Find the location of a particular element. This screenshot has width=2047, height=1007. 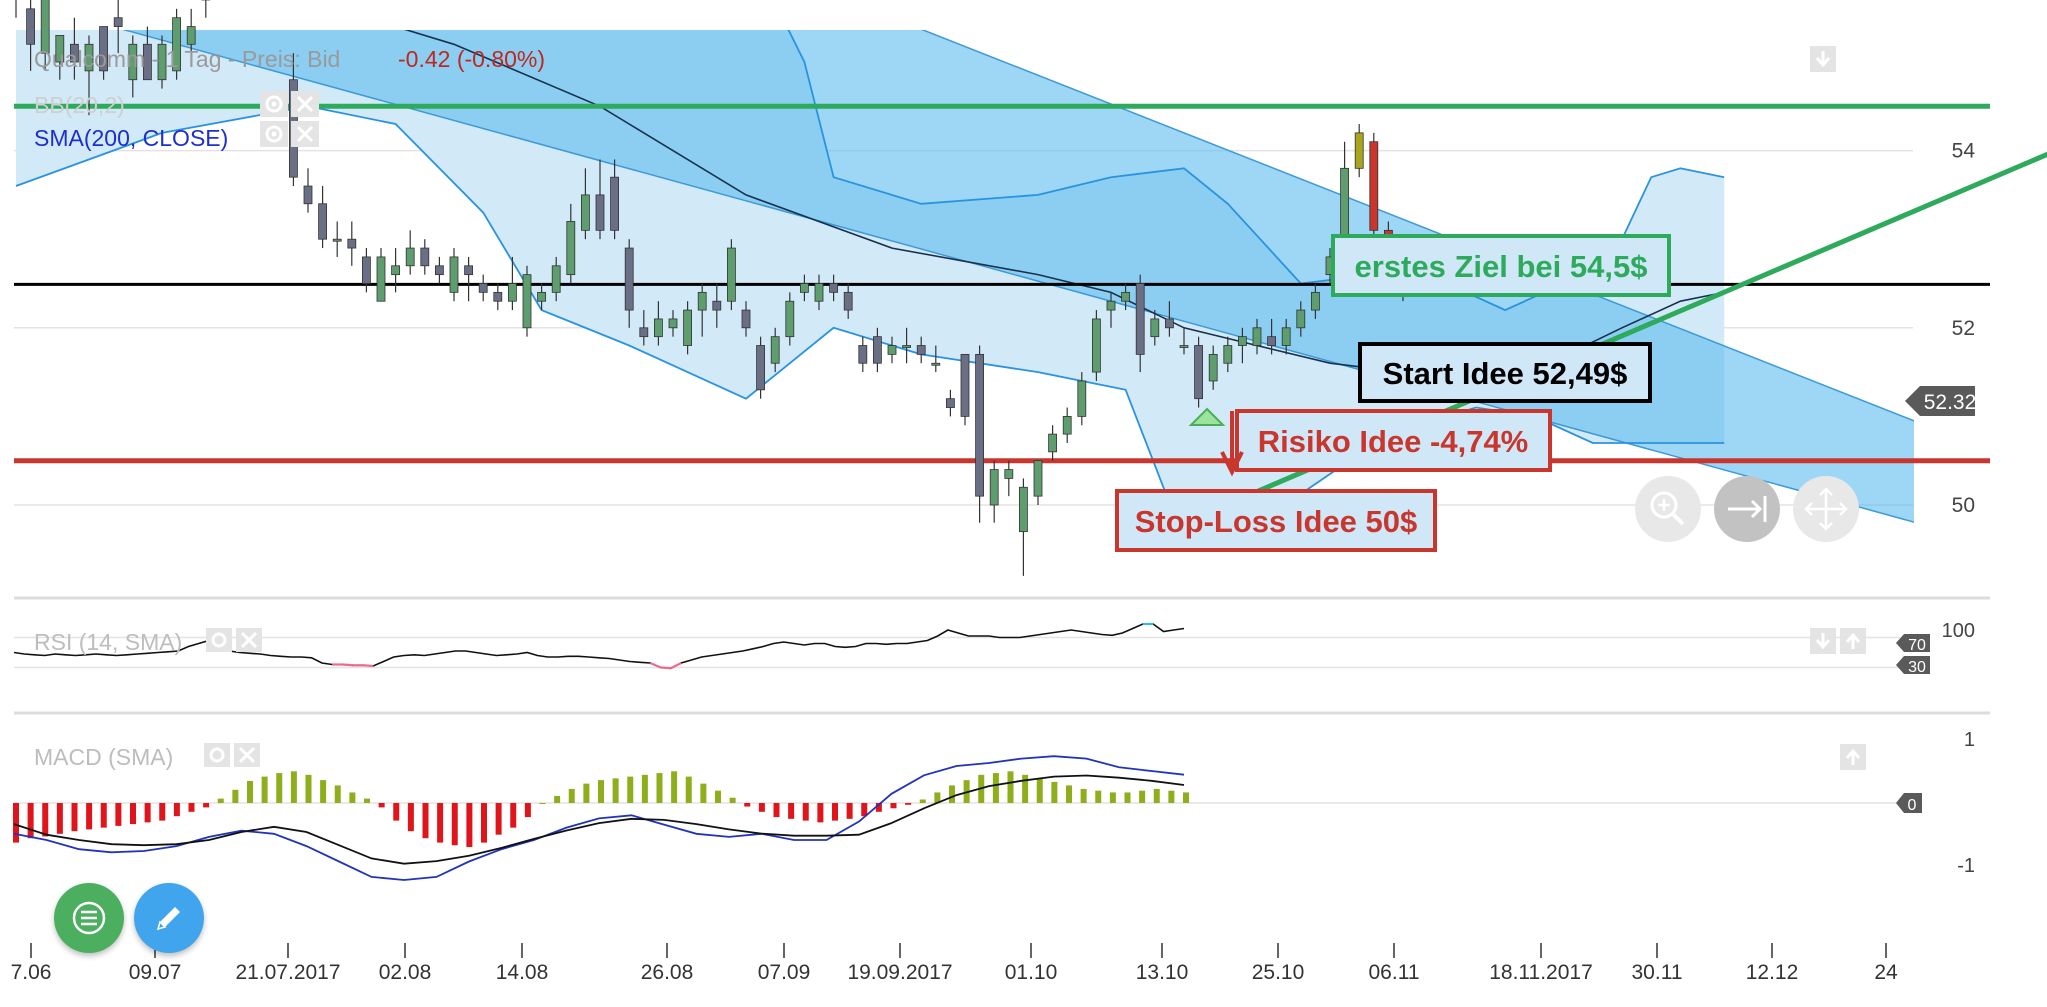

macd-label: MACD (SMA) is located at coordinates (103, 757).